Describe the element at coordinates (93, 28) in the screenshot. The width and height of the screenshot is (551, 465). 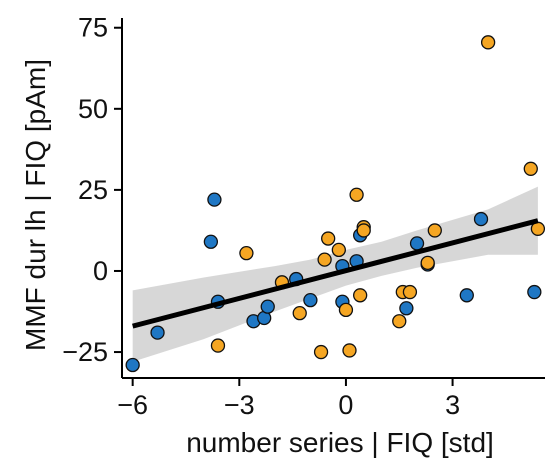
I see `y-tick-label-4: 75` at that location.